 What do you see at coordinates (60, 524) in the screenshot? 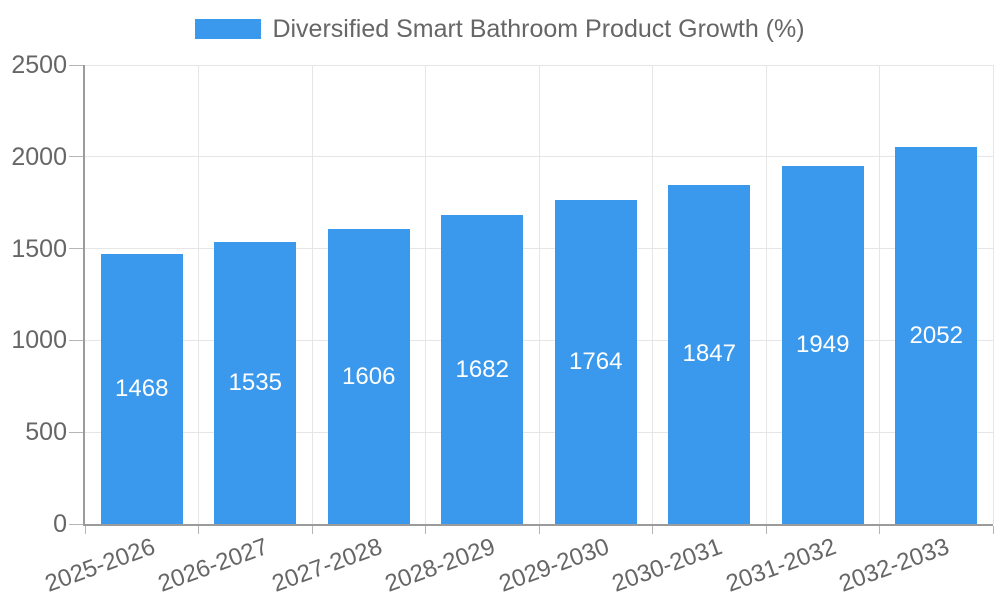
I see `y-tick-label: 0` at bounding box center [60, 524].